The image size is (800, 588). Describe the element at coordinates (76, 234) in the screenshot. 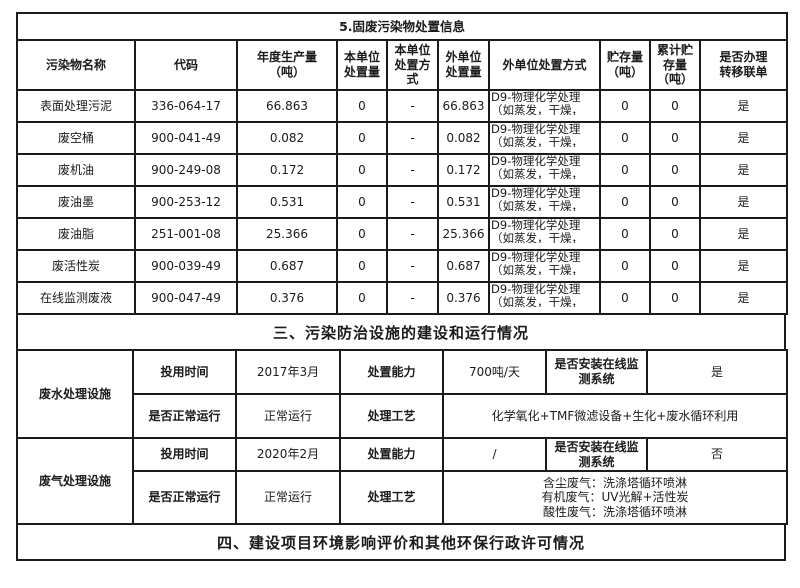

I see `cell-pollutant-name: 废油脂` at that location.